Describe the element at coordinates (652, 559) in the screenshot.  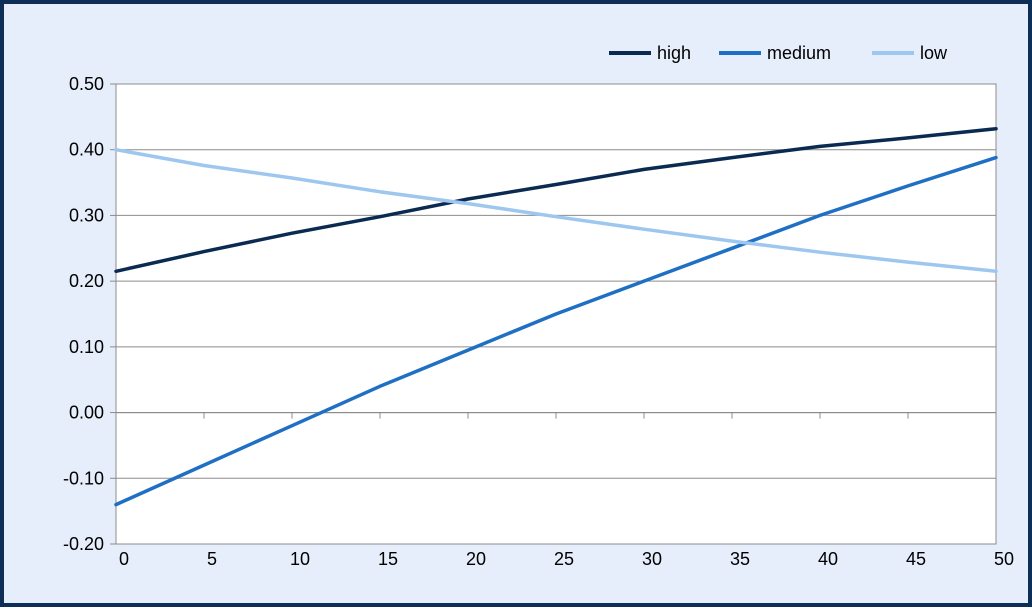
I see `x-tick-label: 30` at that location.